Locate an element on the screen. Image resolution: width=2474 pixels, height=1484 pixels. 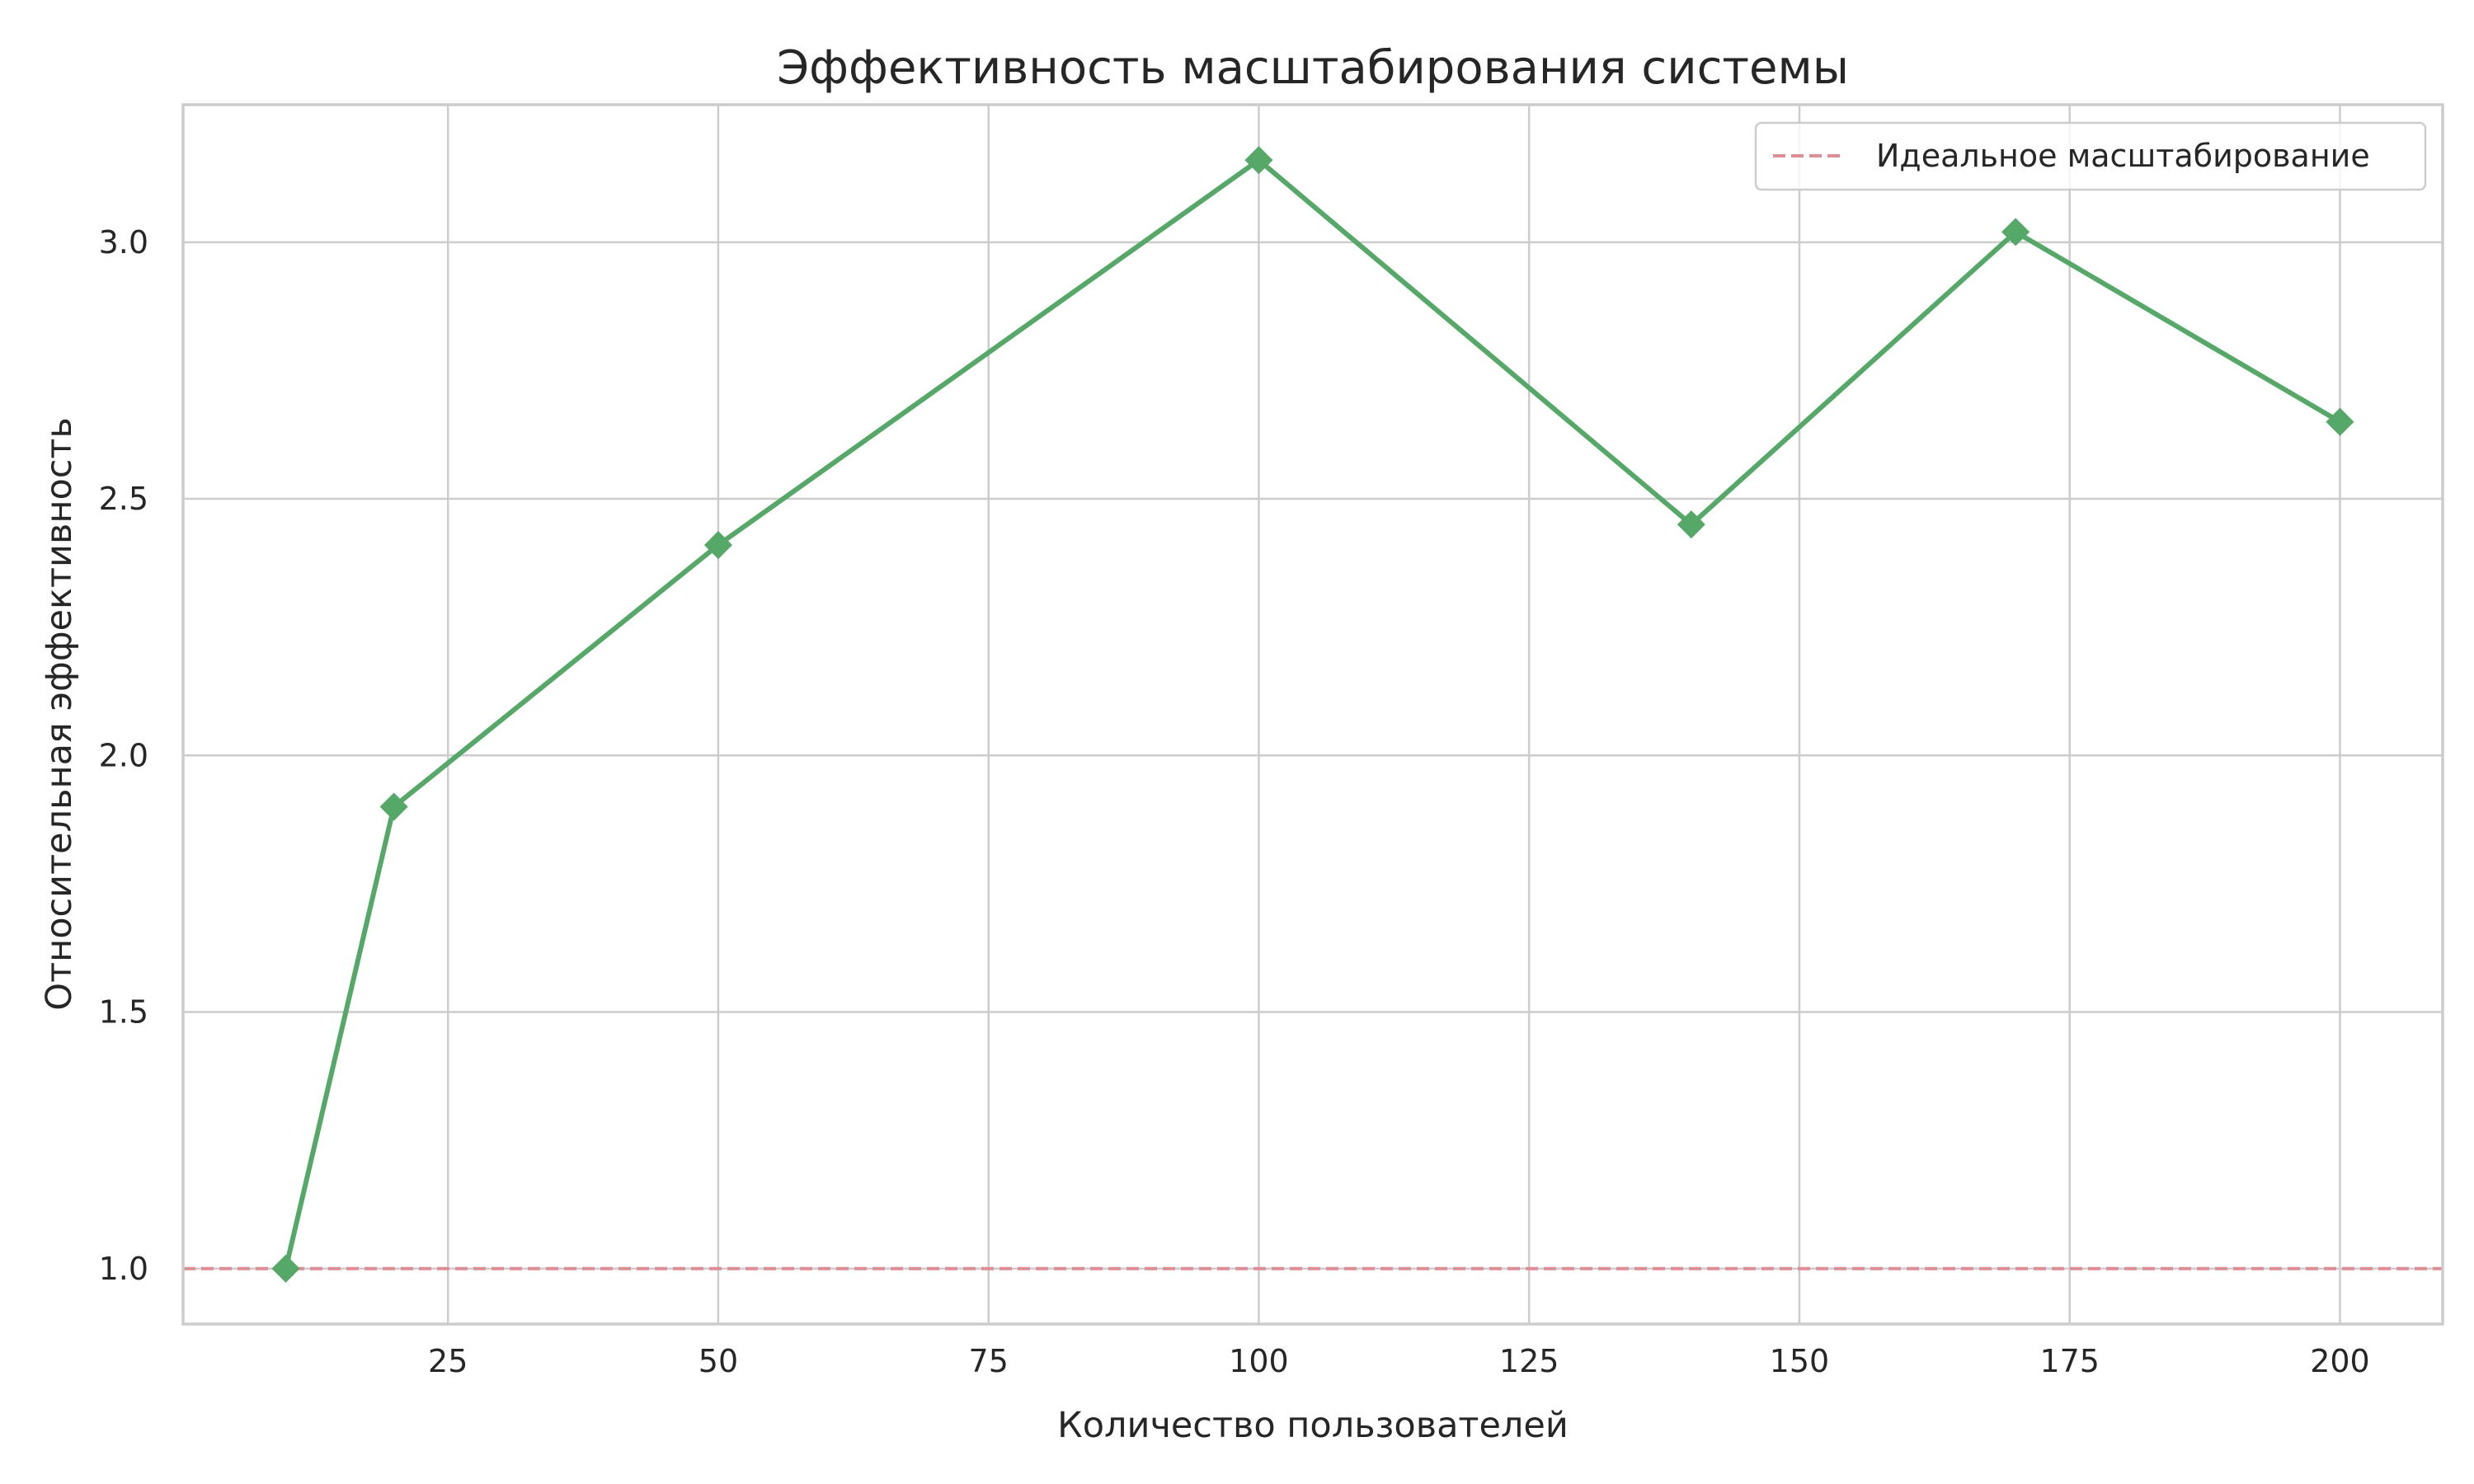
x-tick-label: 125 is located at coordinates (1529, 1361).